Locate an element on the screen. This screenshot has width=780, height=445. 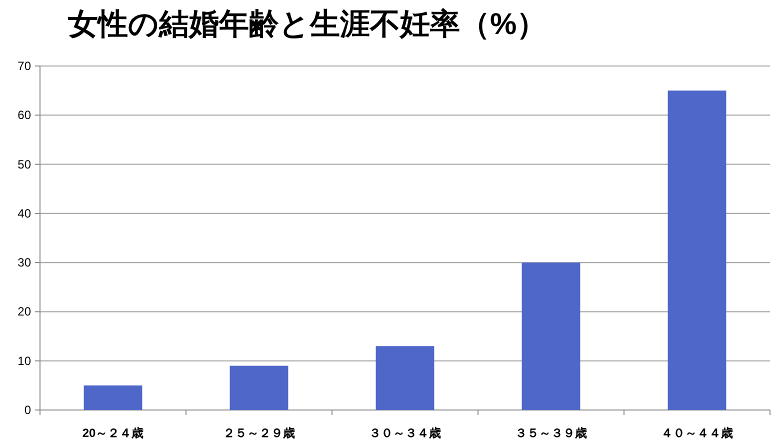
x-tick-label: ３０～３４歳 is located at coordinates (405, 433).